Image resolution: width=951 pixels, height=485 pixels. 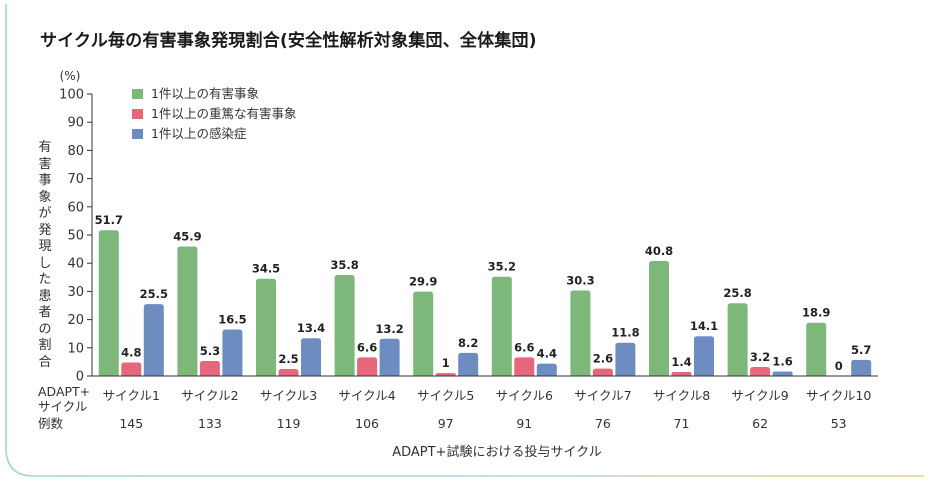 What do you see at coordinates (446, 363) in the screenshot?
I see `bar-value-label: 1` at bounding box center [446, 363].